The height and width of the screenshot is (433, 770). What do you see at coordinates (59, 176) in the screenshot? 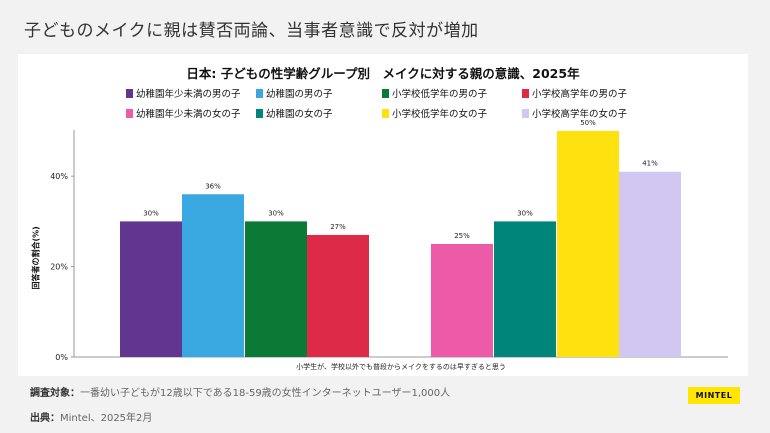
I see `y-tick-label: 40%` at bounding box center [59, 176].